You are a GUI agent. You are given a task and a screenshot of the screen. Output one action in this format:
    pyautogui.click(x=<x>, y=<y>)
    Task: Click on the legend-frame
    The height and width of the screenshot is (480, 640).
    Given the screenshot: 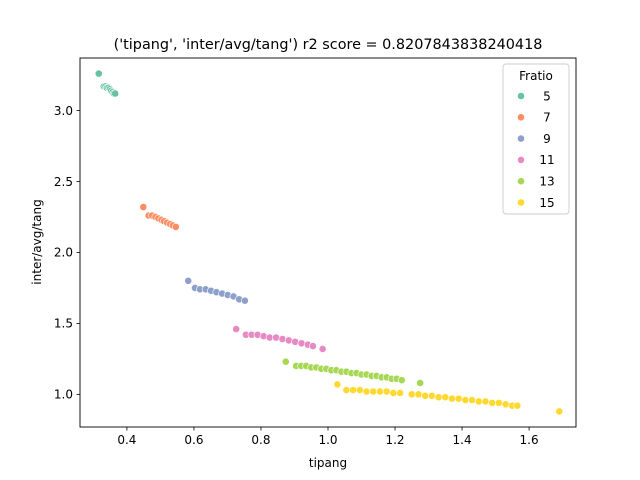 What is the action you would take?
    pyautogui.click(x=536, y=139)
    